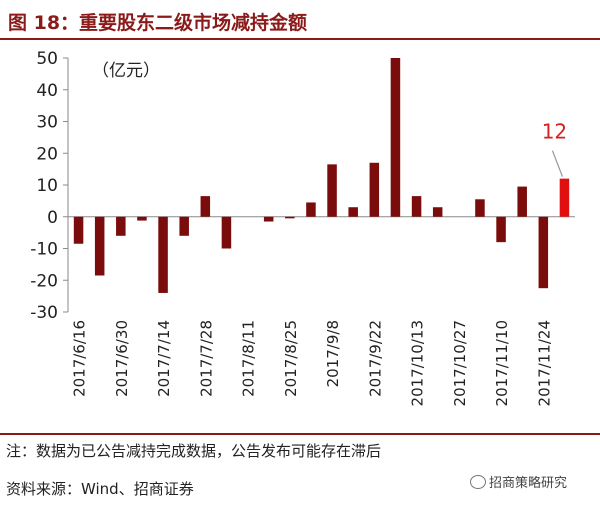 Image resolution: width=600 pixels, height=505 pixels. What do you see at coordinates (557, 163) in the screenshot?
I see `annotation-leader` at bounding box center [557, 163].